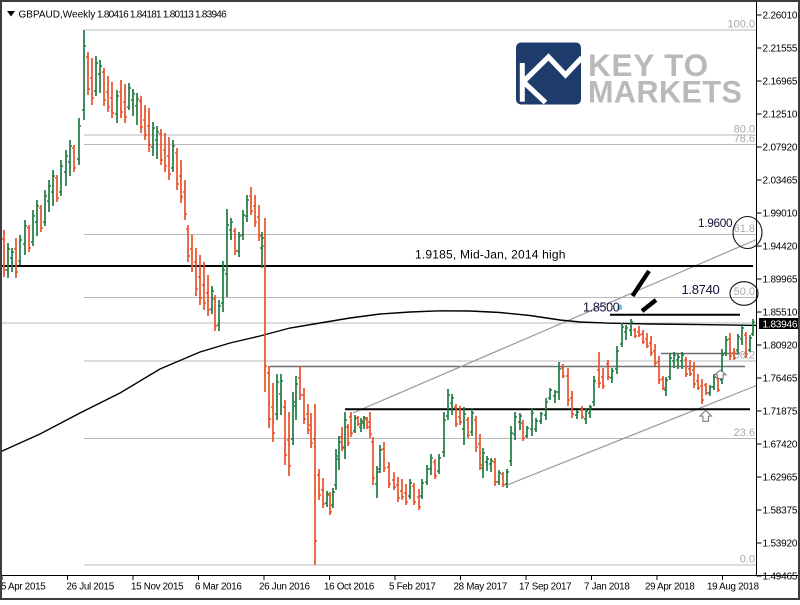 The width and height of the screenshot is (800, 605). Describe the element at coordinates (91, 587) in the screenshot. I see `svg-text: 26 Jul 2015` at that location.